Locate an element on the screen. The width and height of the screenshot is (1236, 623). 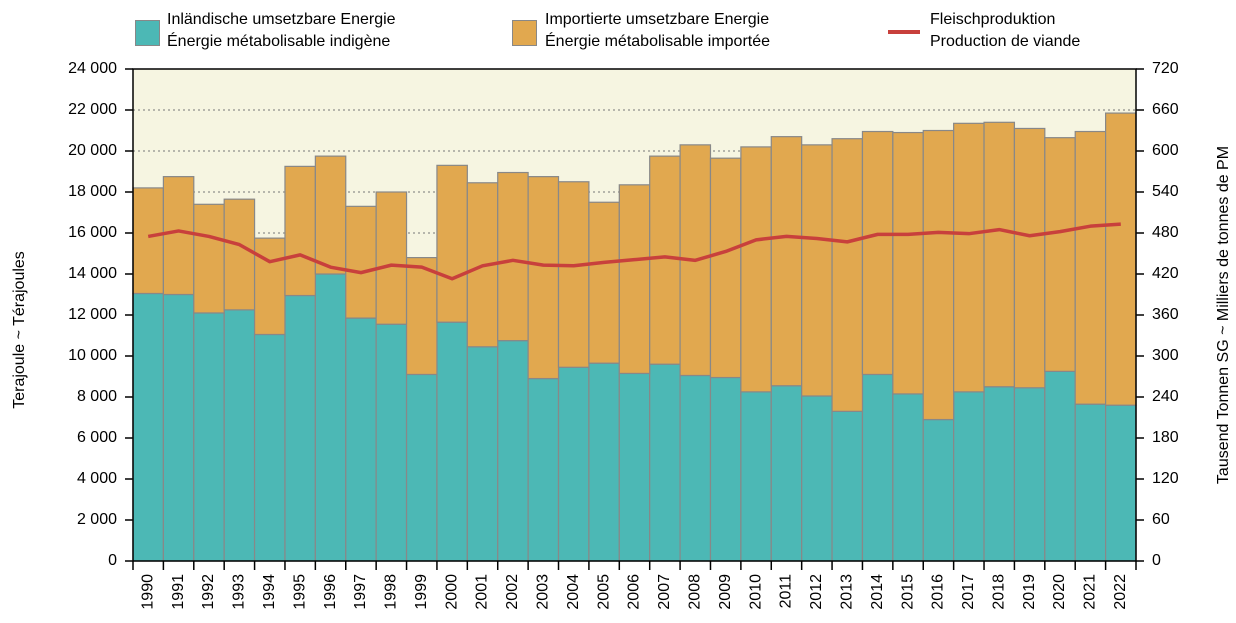
x-tick-label: 1990 is located at coordinates (147, 592).